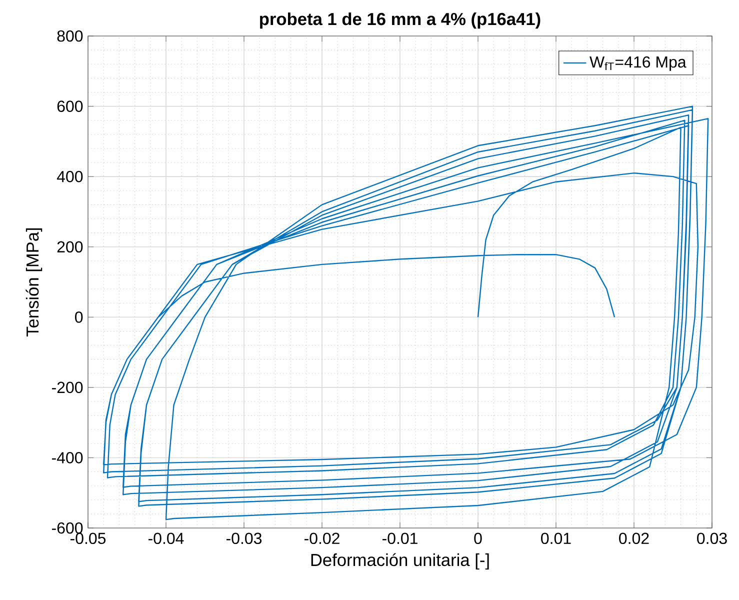 This screenshot has width=739, height=600. I want to click on y-tick-label: 600, so click(70, 106).